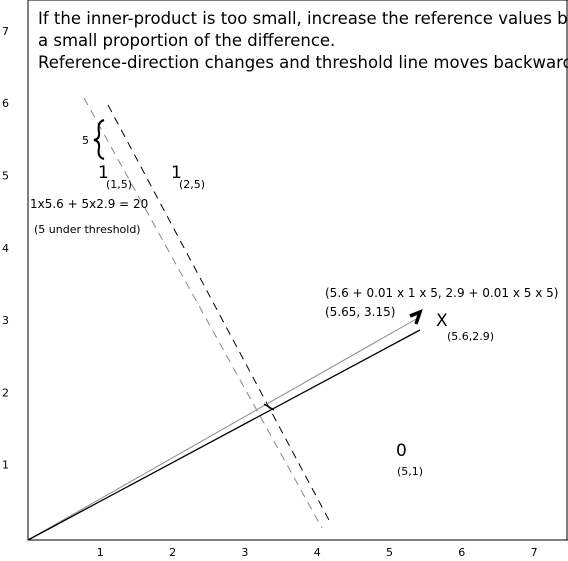 This screenshot has width=568, height=561. What do you see at coordinates (244, 551) in the screenshot?
I see `x-tick-label: 3` at bounding box center [244, 551].